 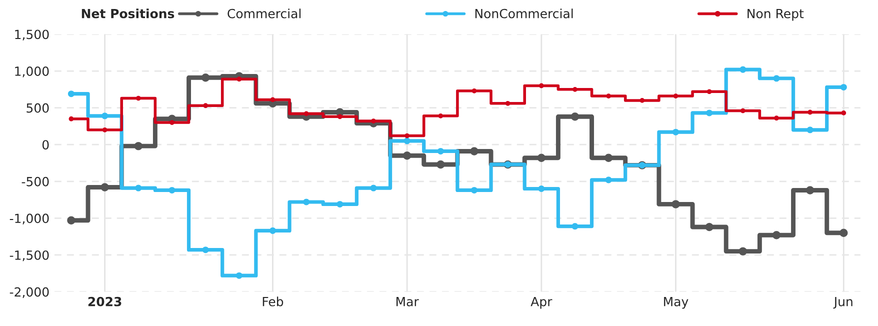 I want to click on legend-label: Non Rept, so click(x=776, y=15).